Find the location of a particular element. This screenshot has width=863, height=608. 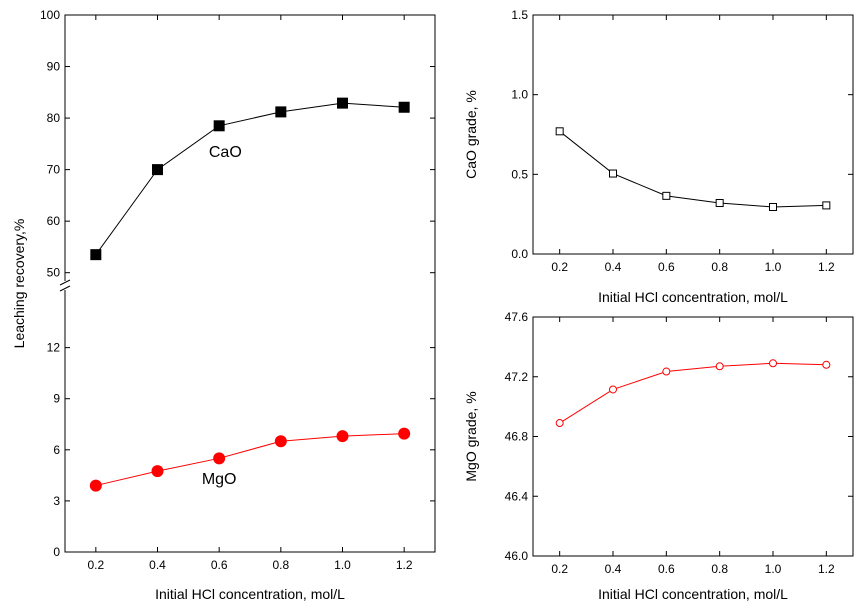

y-tick-label: 9 is located at coordinates (56, 399).